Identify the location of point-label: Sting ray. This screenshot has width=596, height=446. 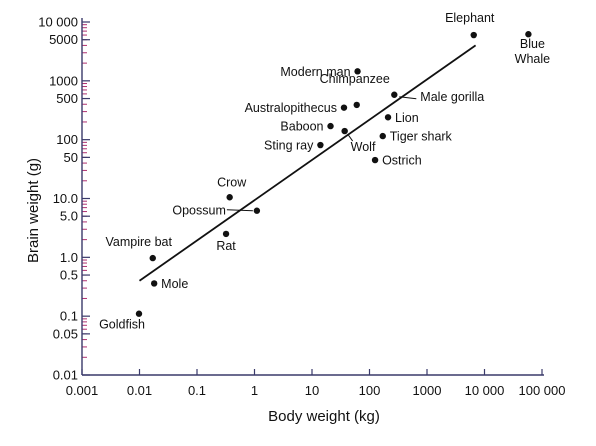
(289, 146).